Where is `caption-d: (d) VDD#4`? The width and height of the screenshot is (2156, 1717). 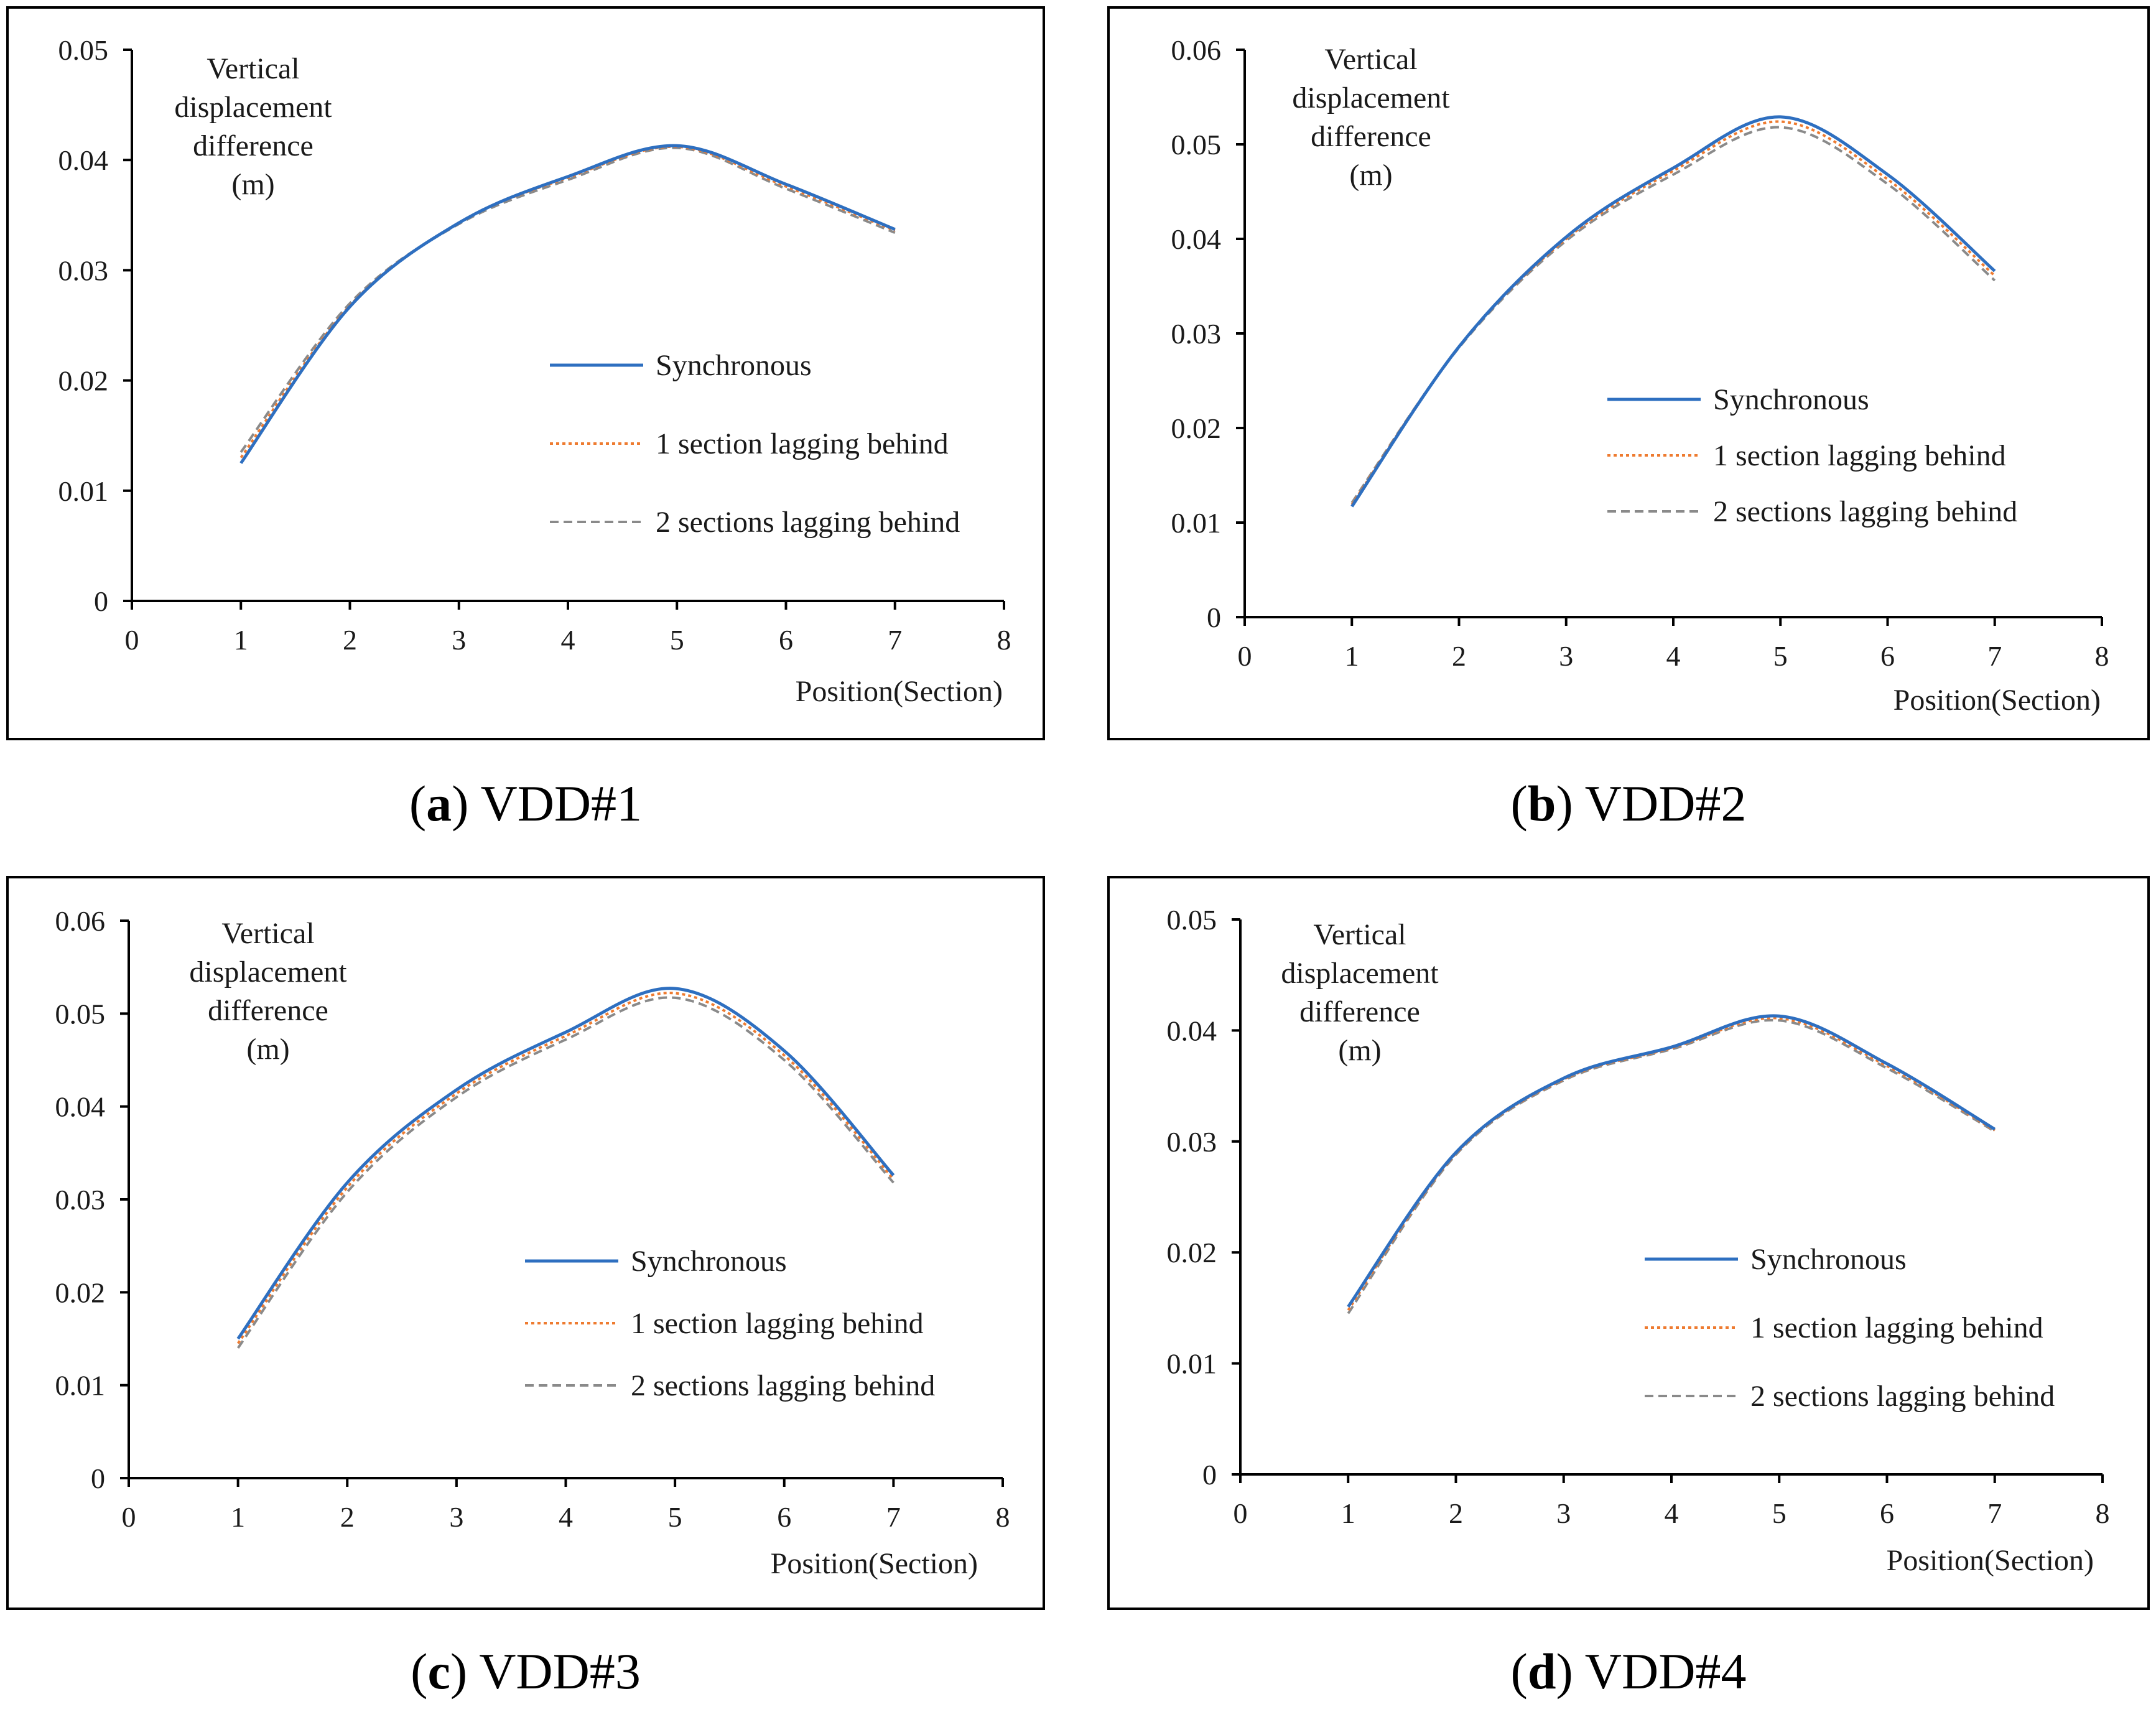
caption-d: (d) VDD#4 is located at coordinates (1629, 1672).